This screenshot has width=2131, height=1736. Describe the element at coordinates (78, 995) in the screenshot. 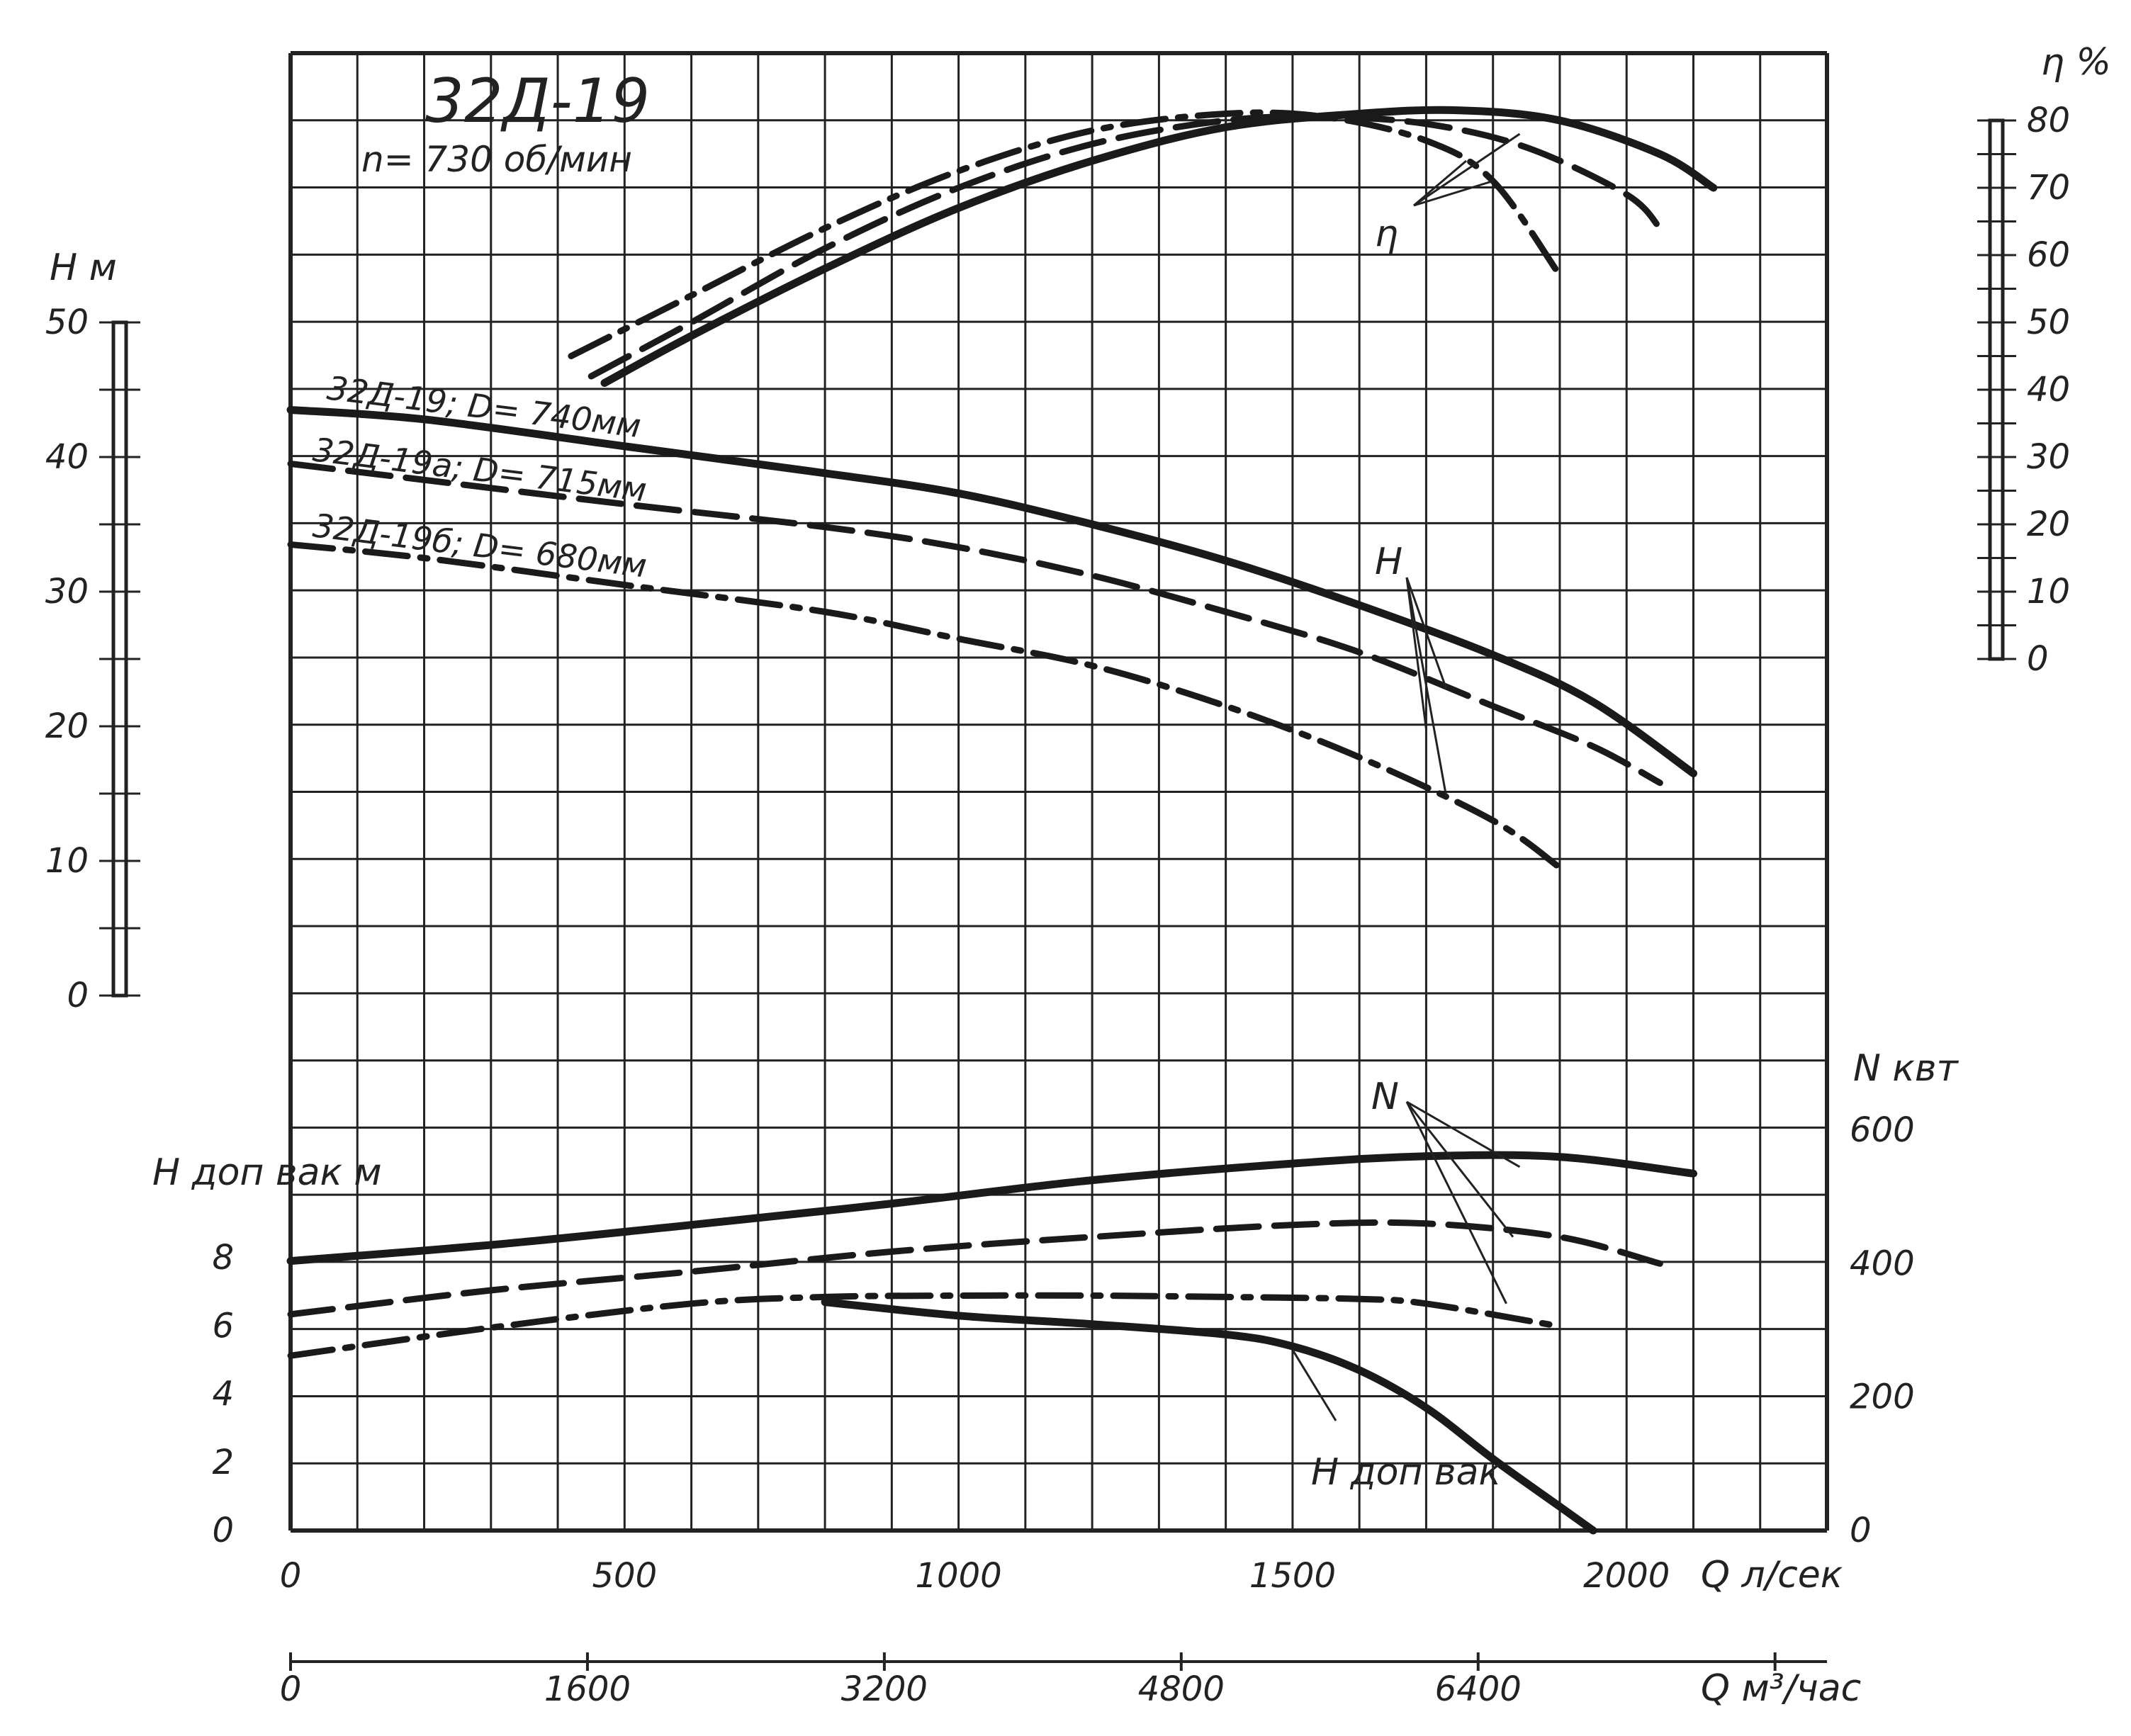

I see `head-tick-label: 0` at that location.